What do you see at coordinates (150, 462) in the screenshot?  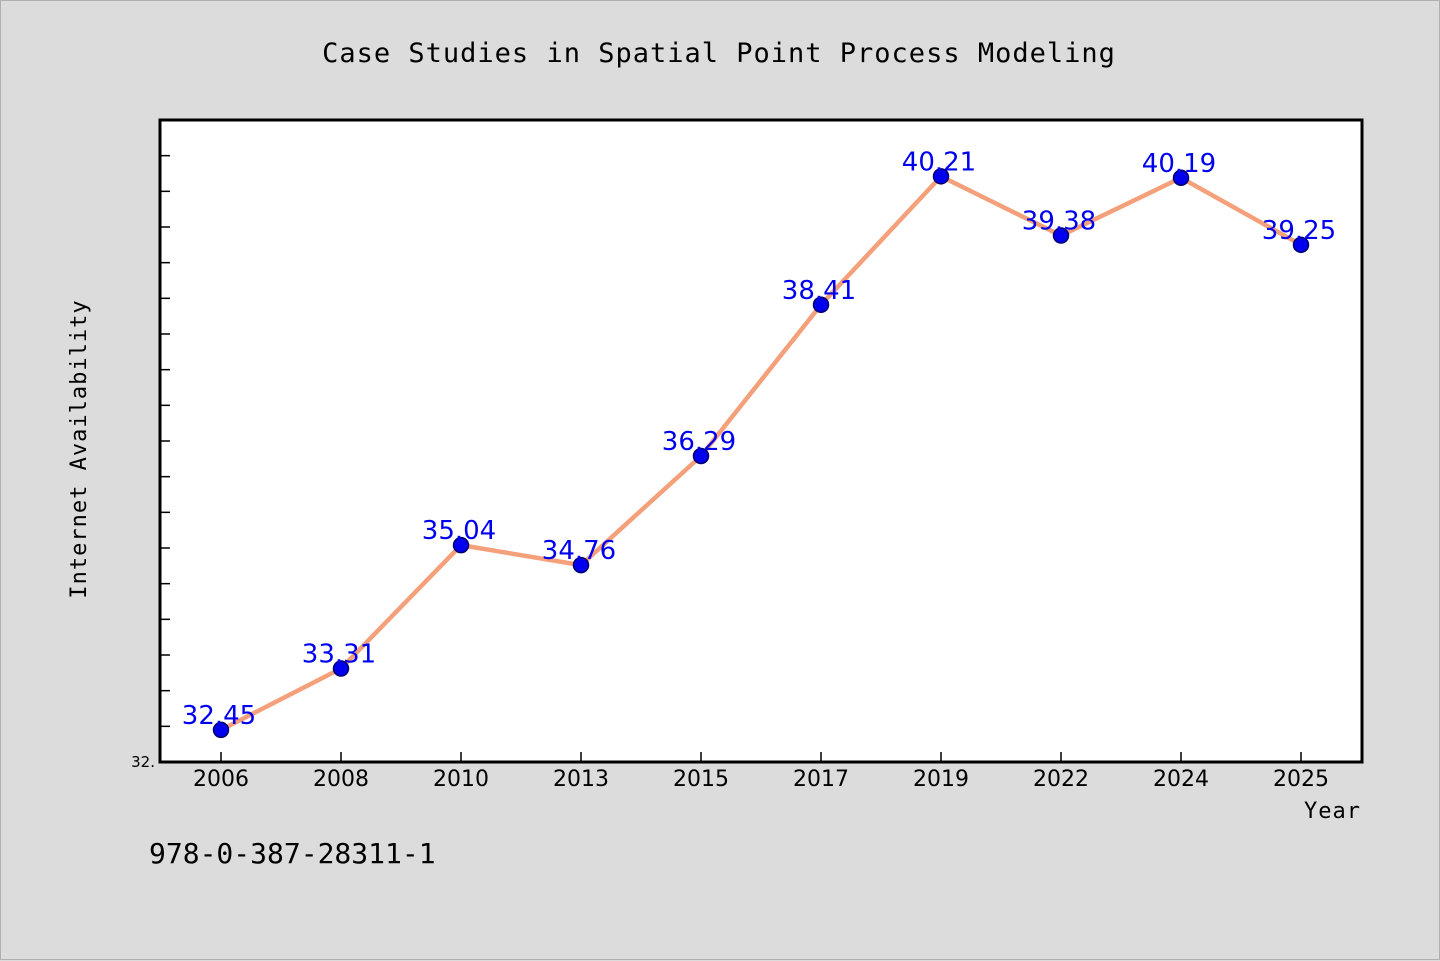 I see `y-axis-ticks: 32.` at bounding box center [150, 462].